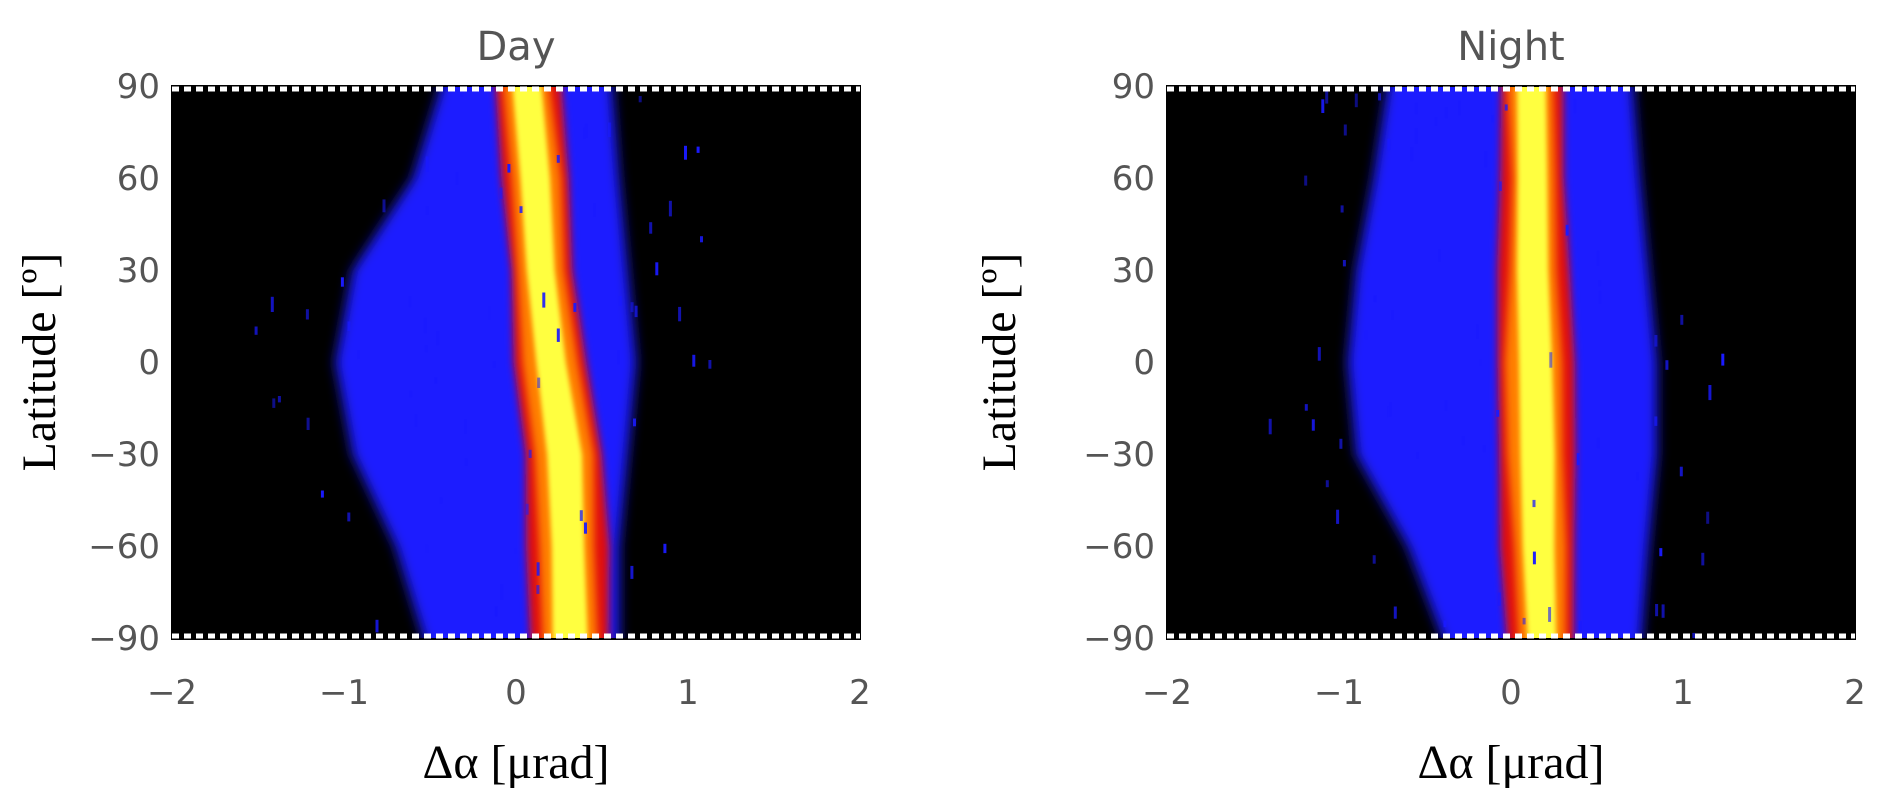 This screenshot has width=1892, height=806. What do you see at coordinates (999, 362) in the screenshot?
I see `y-axis-label: Latitude [º]` at bounding box center [999, 362].